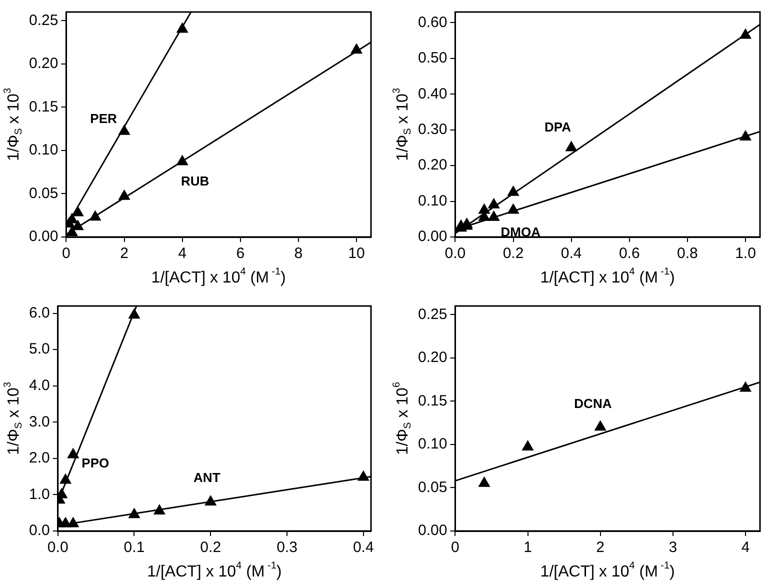 Image resolution: width=778 pixels, height=585 pixels. What do you see at coordinates (39, 385) in the screenshot?
I see `y-tick-label: 4.0` at bounding box center [39, 385].